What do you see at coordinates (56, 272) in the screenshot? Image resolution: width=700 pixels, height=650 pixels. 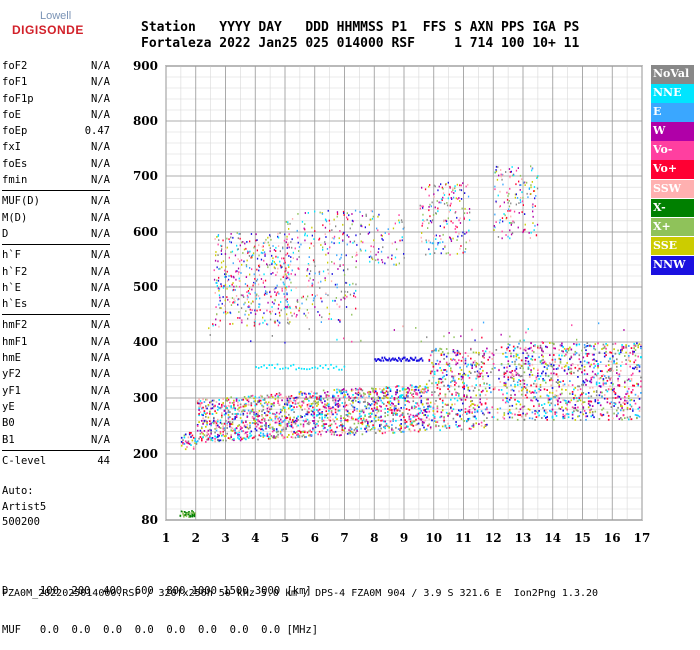 I see `param-row-hf2: h`F2 N/A` at bounding box center [56, 272].